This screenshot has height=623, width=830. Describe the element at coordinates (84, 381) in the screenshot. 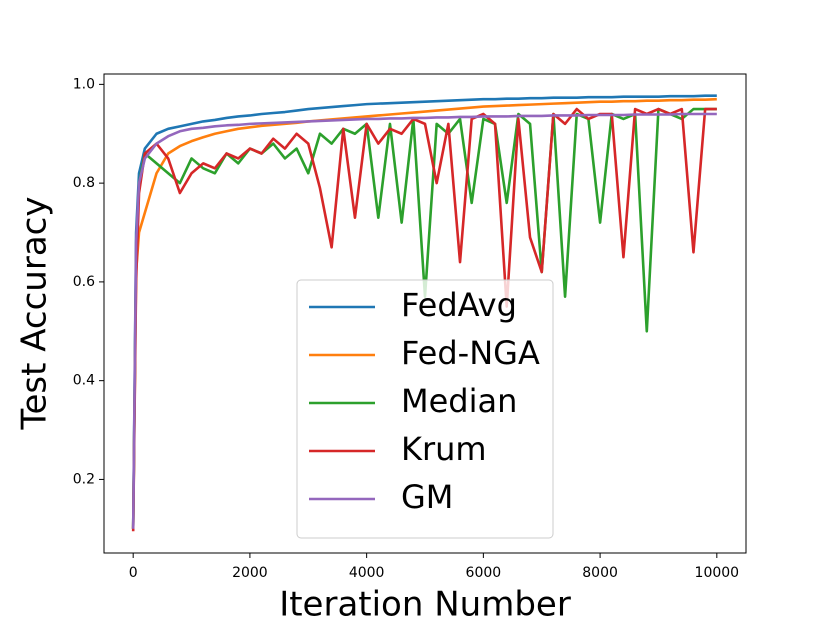

I see `y-tick-label: 0.4` at that location.